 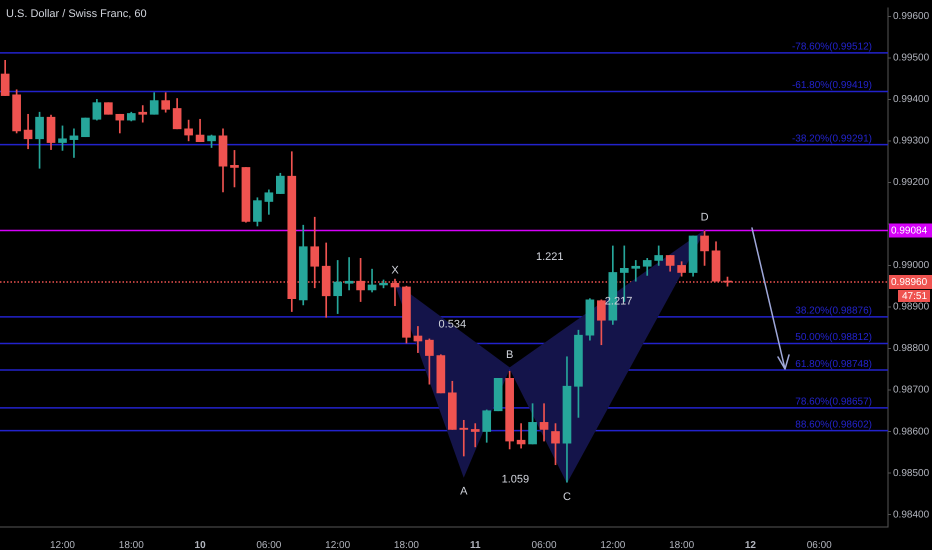 What do you see at coordinates (911, 473) in the screenshot?
I see `y-tick-label: 0.98500` at bounding box center [911, 473].